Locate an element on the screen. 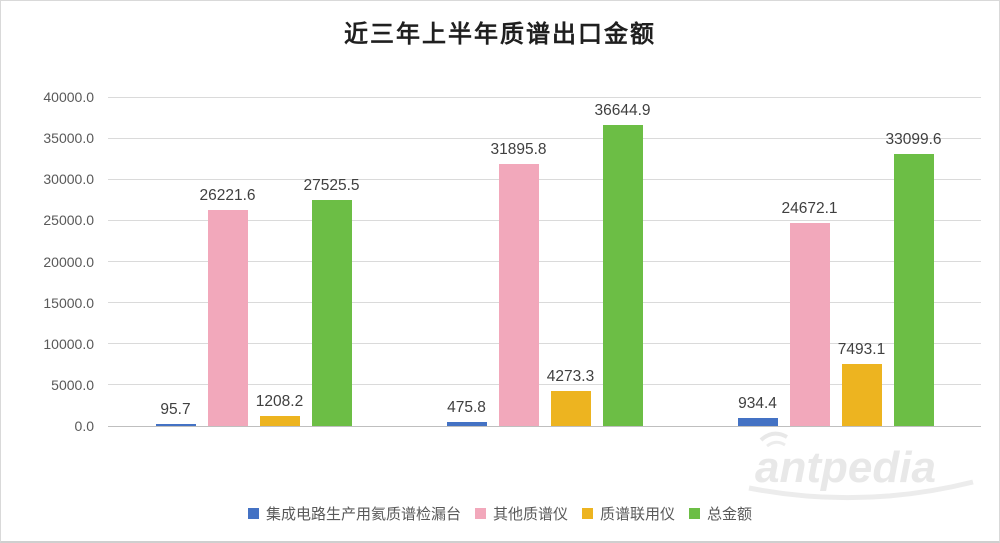 Image resolution: width=1000 pixels, height=543 pixels. bar-value-label: 24672.1 is located at coordinates (809, 209).